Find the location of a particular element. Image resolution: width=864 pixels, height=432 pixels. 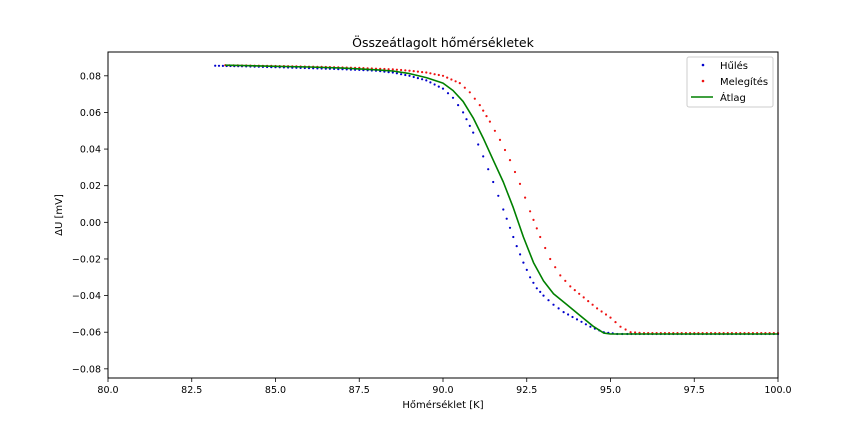

legend-box is located at coordinates (730, 82).